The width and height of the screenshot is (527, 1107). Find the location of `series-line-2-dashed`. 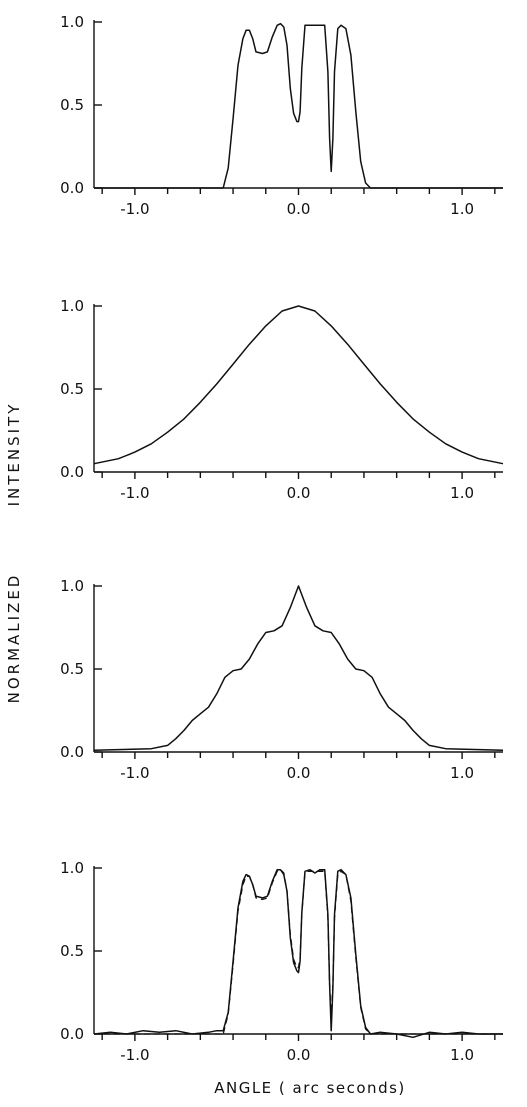

series-line-2-dashed is located at coordinates (298, 951).